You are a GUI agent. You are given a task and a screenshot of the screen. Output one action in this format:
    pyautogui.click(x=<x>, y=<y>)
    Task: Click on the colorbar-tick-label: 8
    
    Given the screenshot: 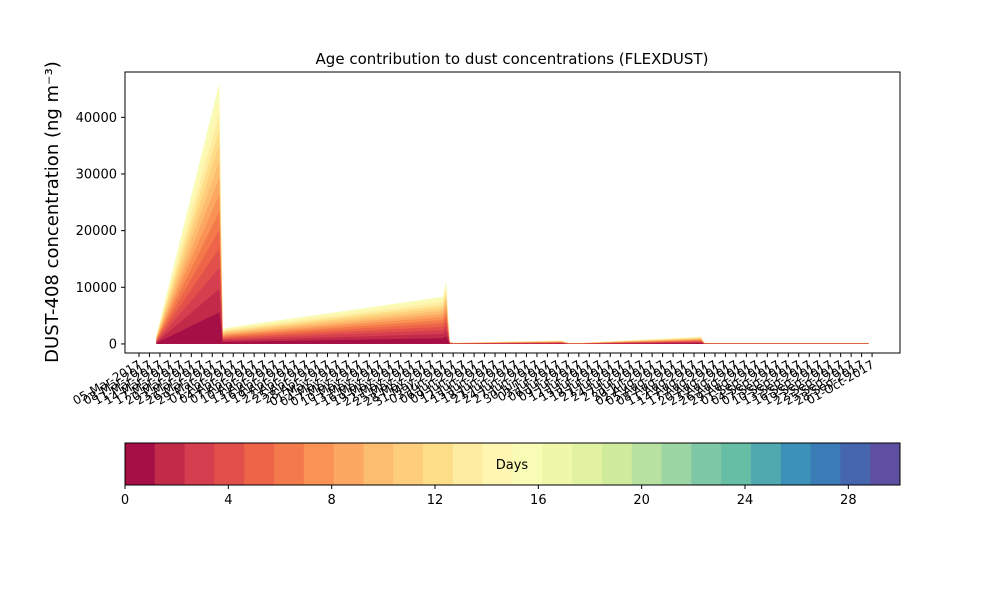 What is the action you would take?
    pyautogui.click(x=332, y=500)
    